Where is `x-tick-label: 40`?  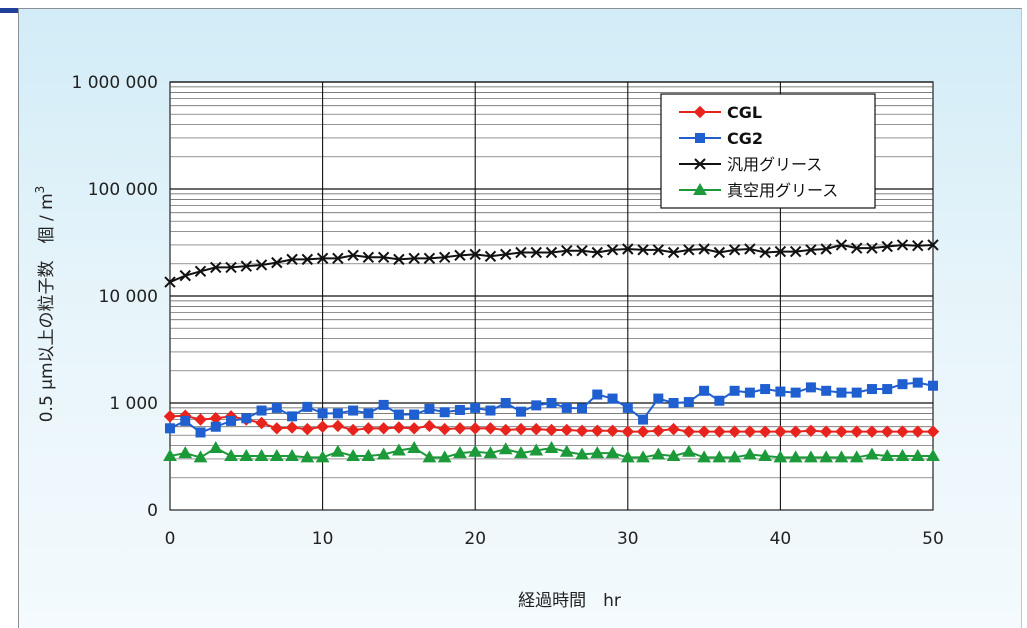 x-tick-label: 40 is located at coordinates (781, 539).